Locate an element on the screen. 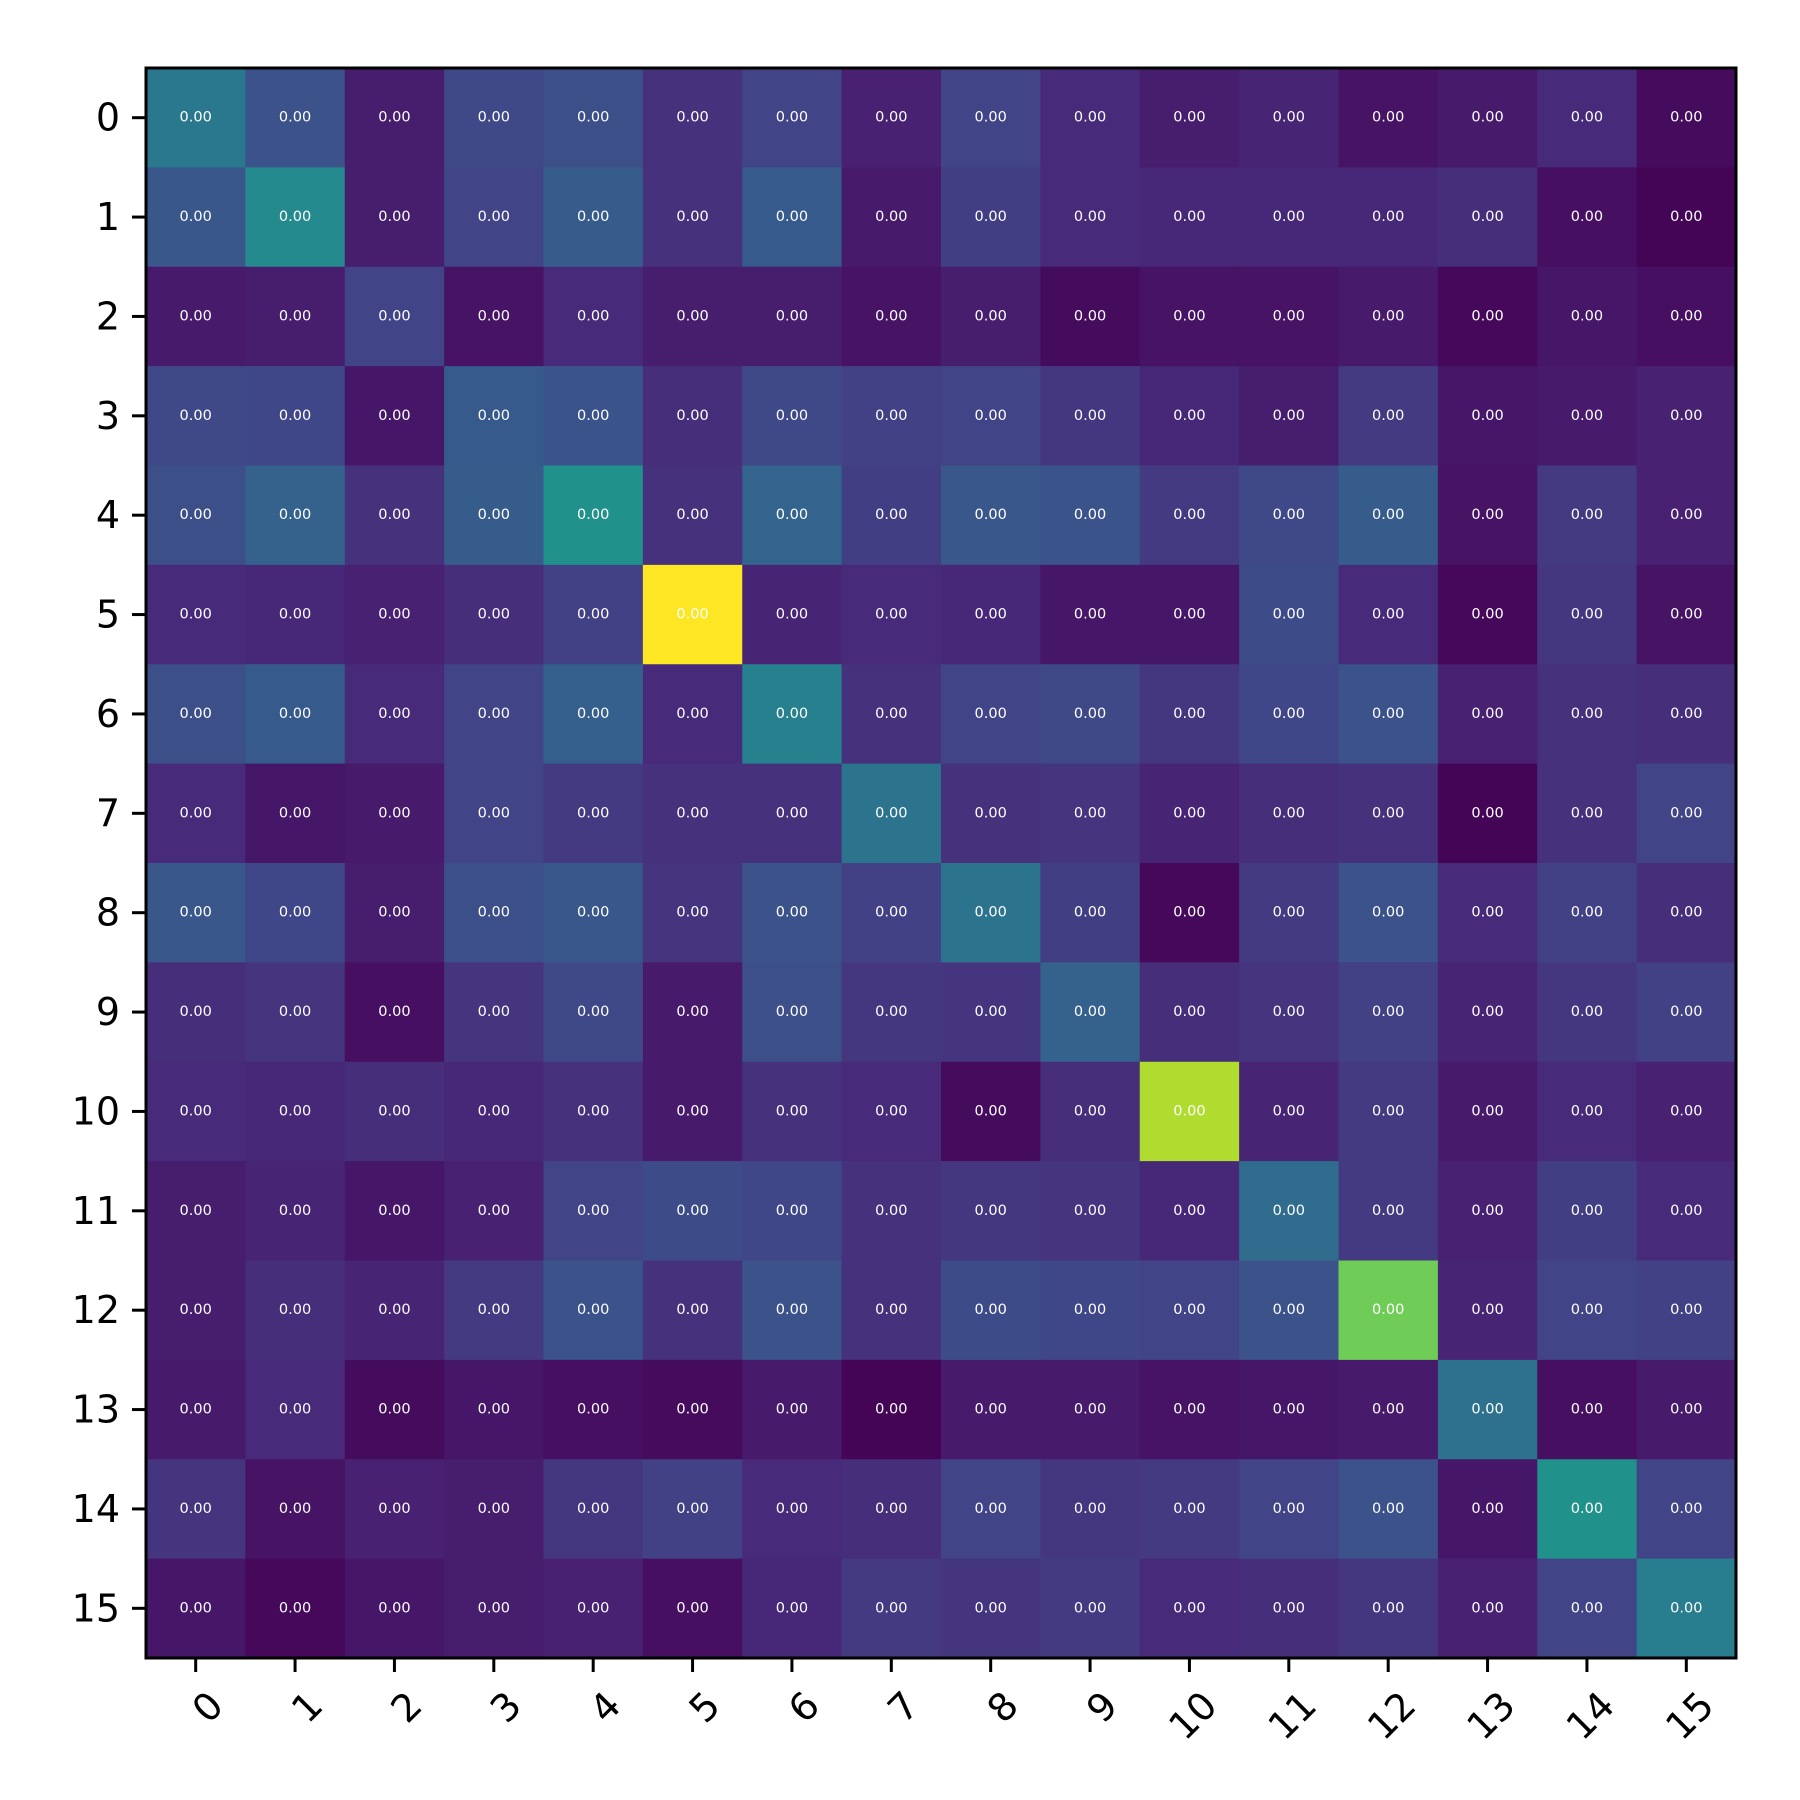 The width and height of the screenshot is (1800, 1800). heatmap-cell-r7-c8 is located at coordinates (991, 813).